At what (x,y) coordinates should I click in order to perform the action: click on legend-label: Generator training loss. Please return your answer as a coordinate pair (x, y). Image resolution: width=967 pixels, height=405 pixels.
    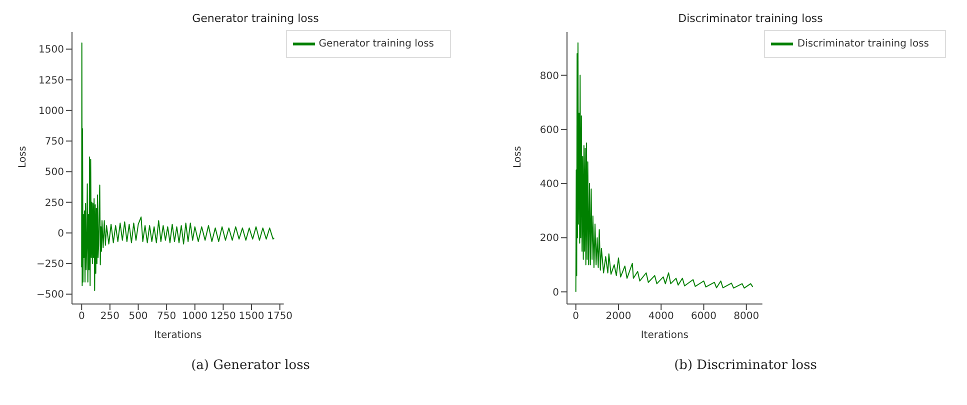
    Looking at the image, I should click on (376, 44).